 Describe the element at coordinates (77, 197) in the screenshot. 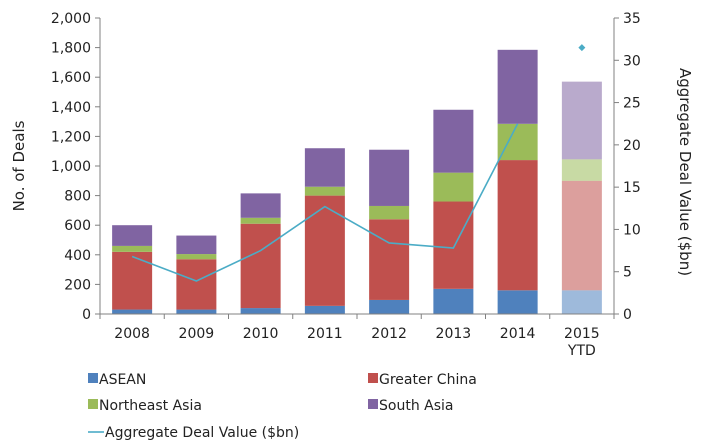

I see `y-tick-label: 800` at that location.